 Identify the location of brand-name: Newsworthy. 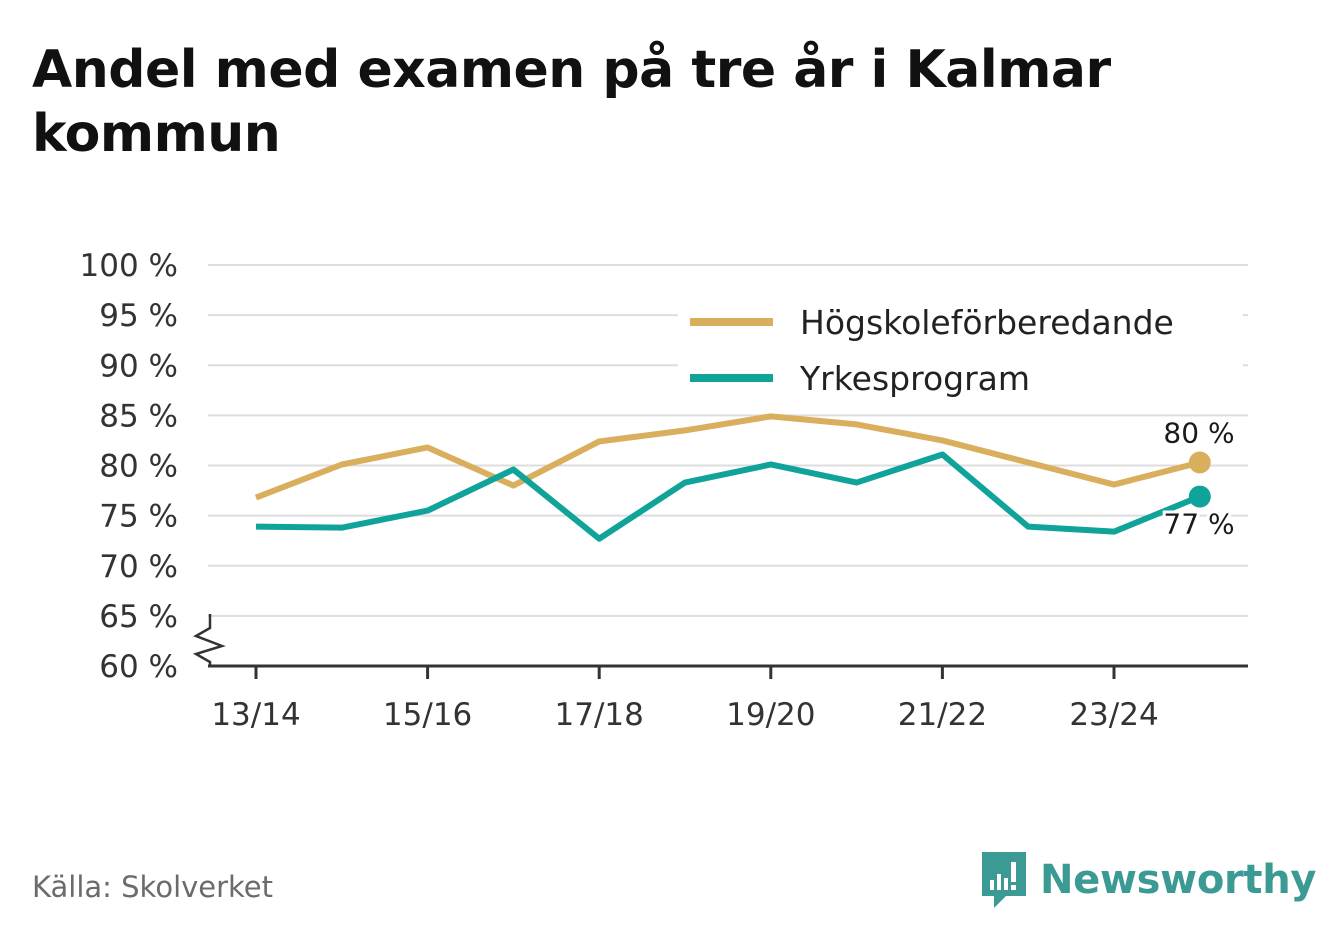
(1178, 880).